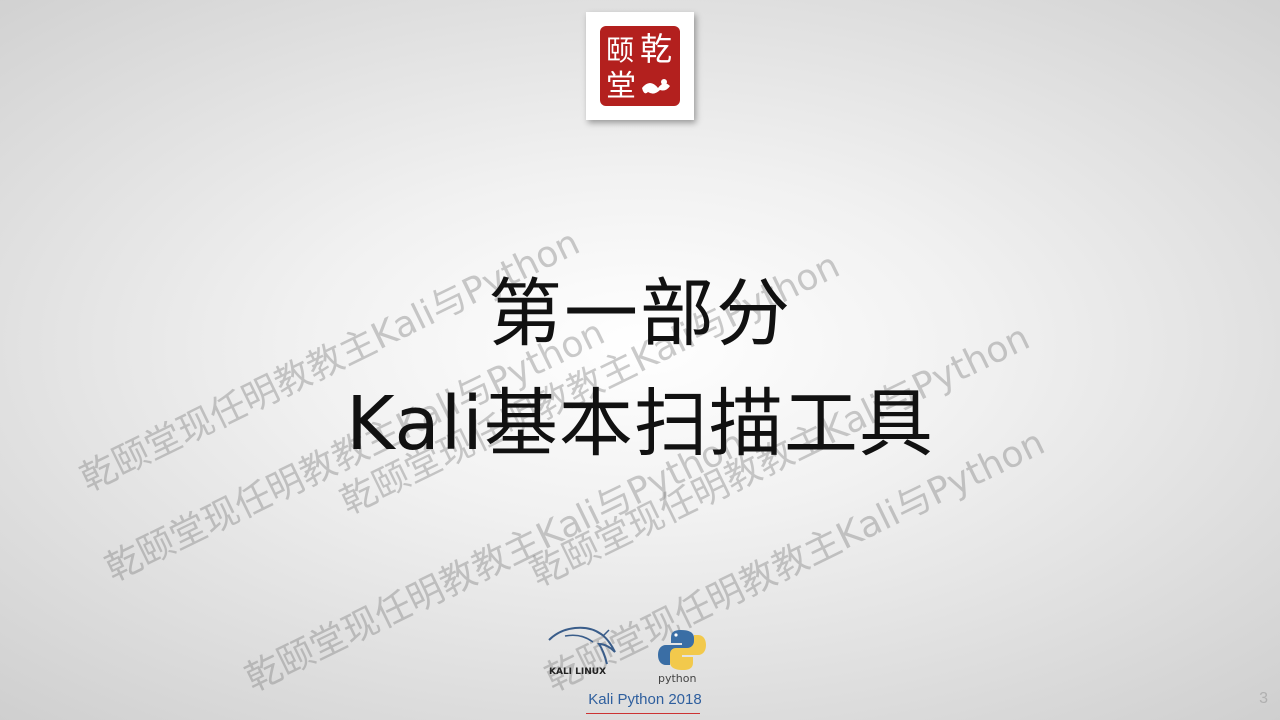 This screenshot has height=720, width=1280. I want to click on python-snake-icon: python, so click(682, 657).